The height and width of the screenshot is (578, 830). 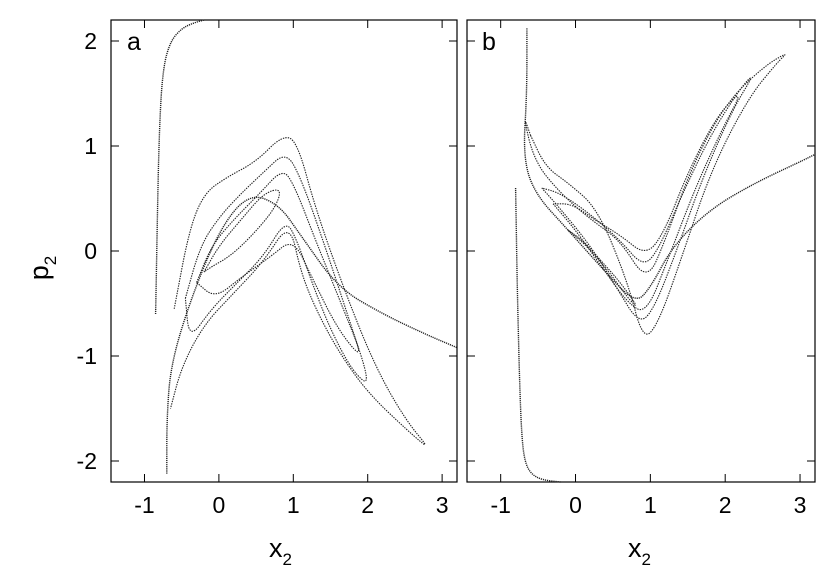 What do you see at coordinates (650, 505) in the screenshot?
I see `panel-b-x-tick-label-2: 1` at bounding box center [650, 505].